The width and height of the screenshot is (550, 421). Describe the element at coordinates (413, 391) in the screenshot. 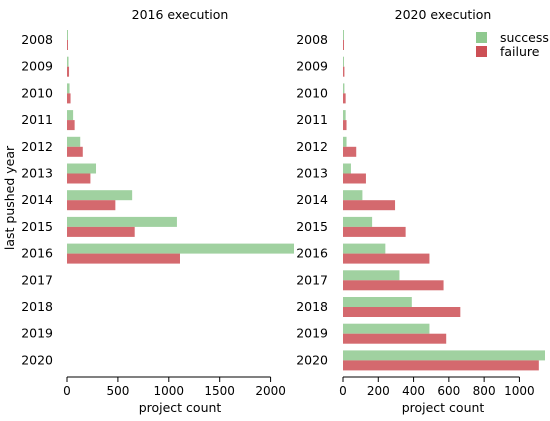

I see `x-tick-label-400: 400` at that location.